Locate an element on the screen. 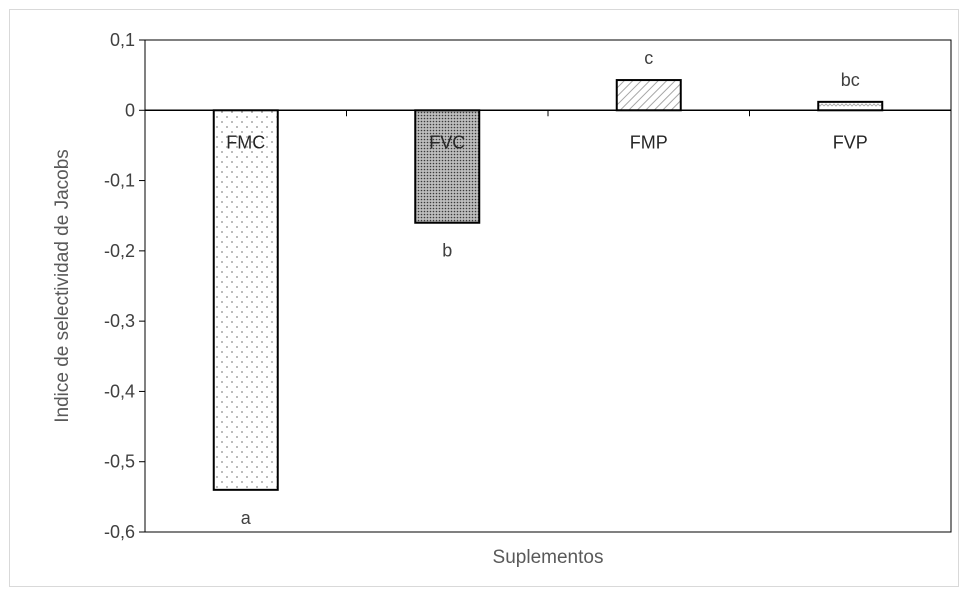  category-labels: FMC FVC FMP FVP is located at coordinates (547, 142).